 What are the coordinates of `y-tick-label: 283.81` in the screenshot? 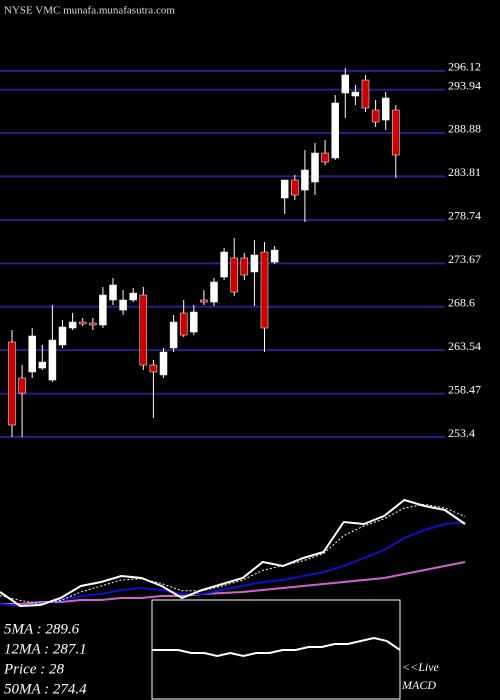 It's located at (464, 172).